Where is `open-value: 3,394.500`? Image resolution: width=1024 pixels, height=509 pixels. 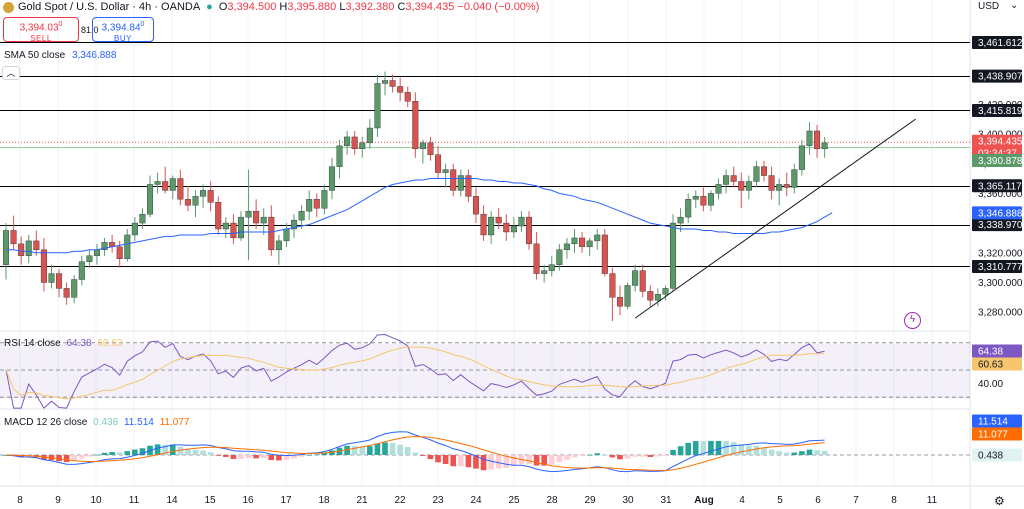 open-value: 3,394.500 is located at coordinates (252, 7).